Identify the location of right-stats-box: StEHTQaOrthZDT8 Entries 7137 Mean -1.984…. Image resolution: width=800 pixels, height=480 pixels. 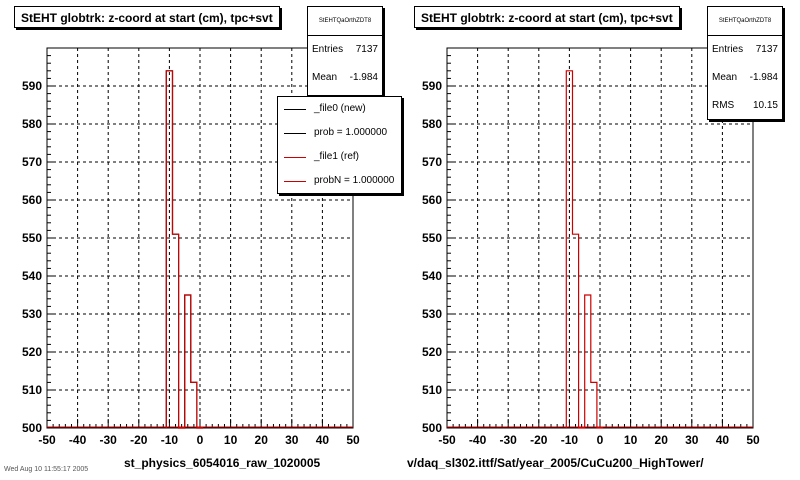
(745, 63).